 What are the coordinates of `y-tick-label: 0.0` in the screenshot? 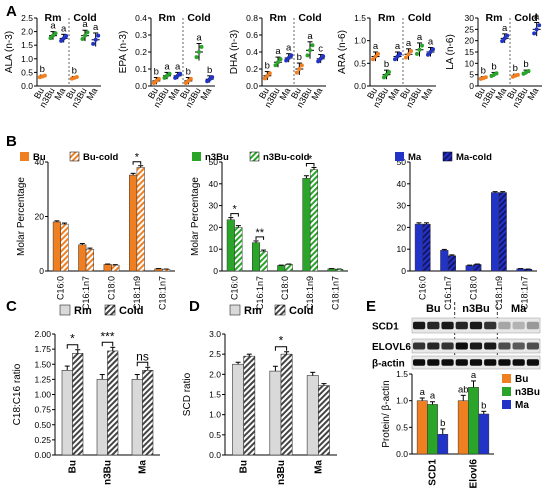 It's located at (215, 455).